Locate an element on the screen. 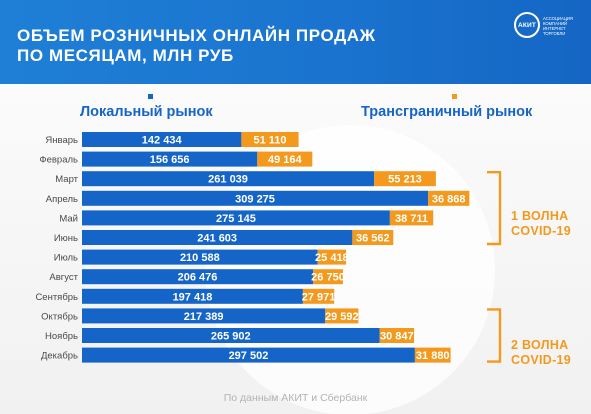 This screenshot has width=591, height=414. data-label-local: 297 502 is located at coordinates (249, 356).